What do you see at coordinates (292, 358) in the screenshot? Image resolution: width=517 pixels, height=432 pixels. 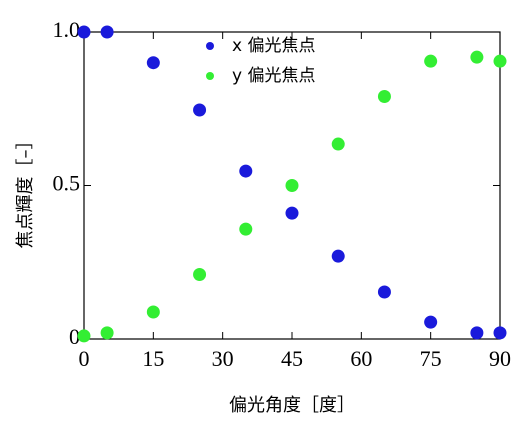 I see `x-tick-label: 45` at bounding box center [292, 358].